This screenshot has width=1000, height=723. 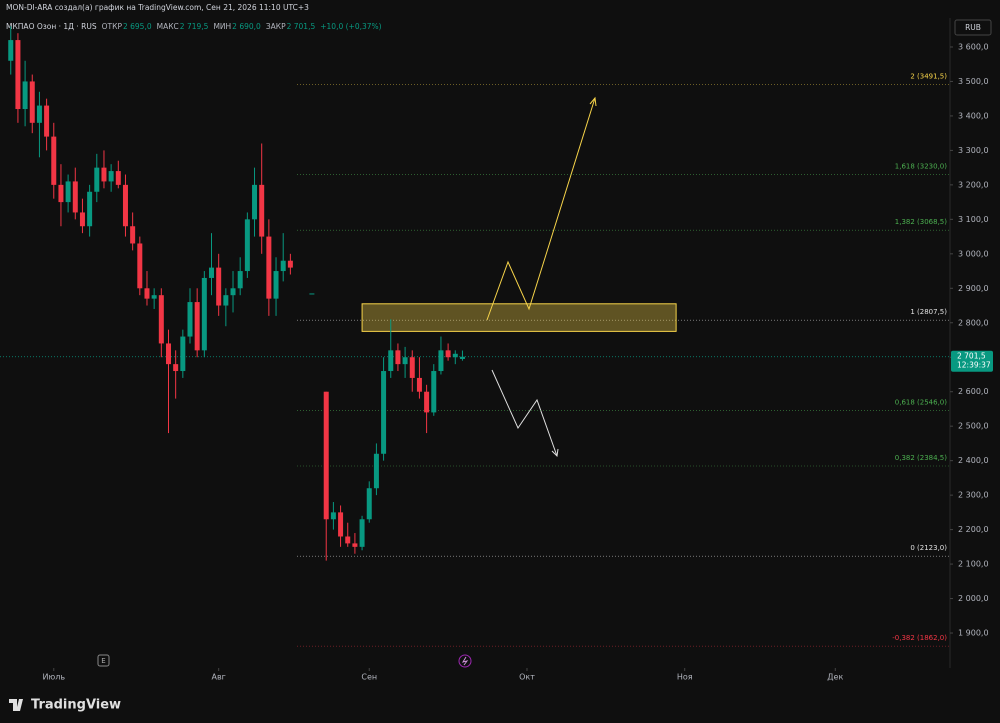 I want to click on header-text: ОТКР, so click(x=112, y=26).